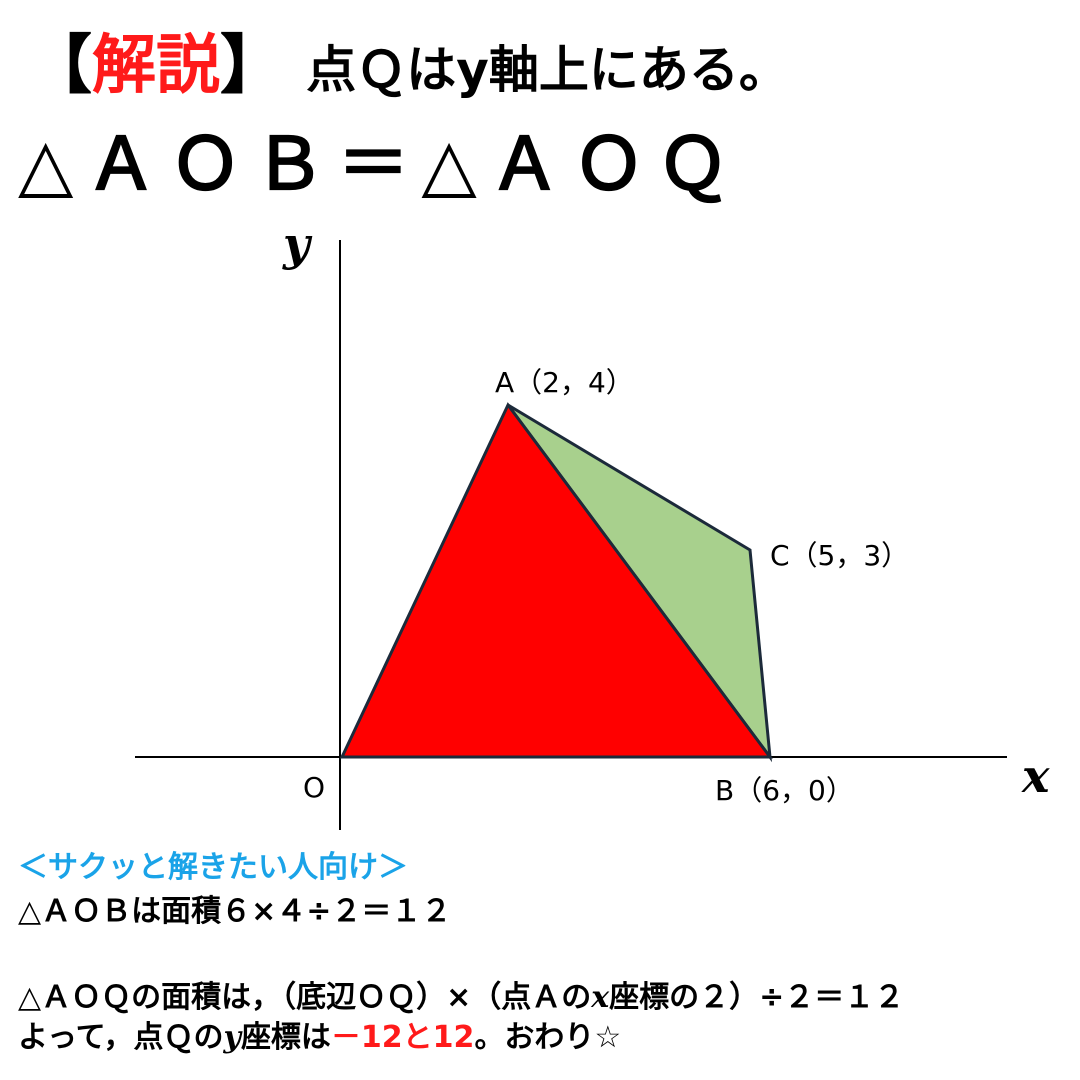 This screenshot has width=1080, height=1080. What do you see at coordinates (213, 867) in the screenshot?
I see `explanation-heading: ＜サクッと解きたい人向け＞` at bounding box center [213, 867].